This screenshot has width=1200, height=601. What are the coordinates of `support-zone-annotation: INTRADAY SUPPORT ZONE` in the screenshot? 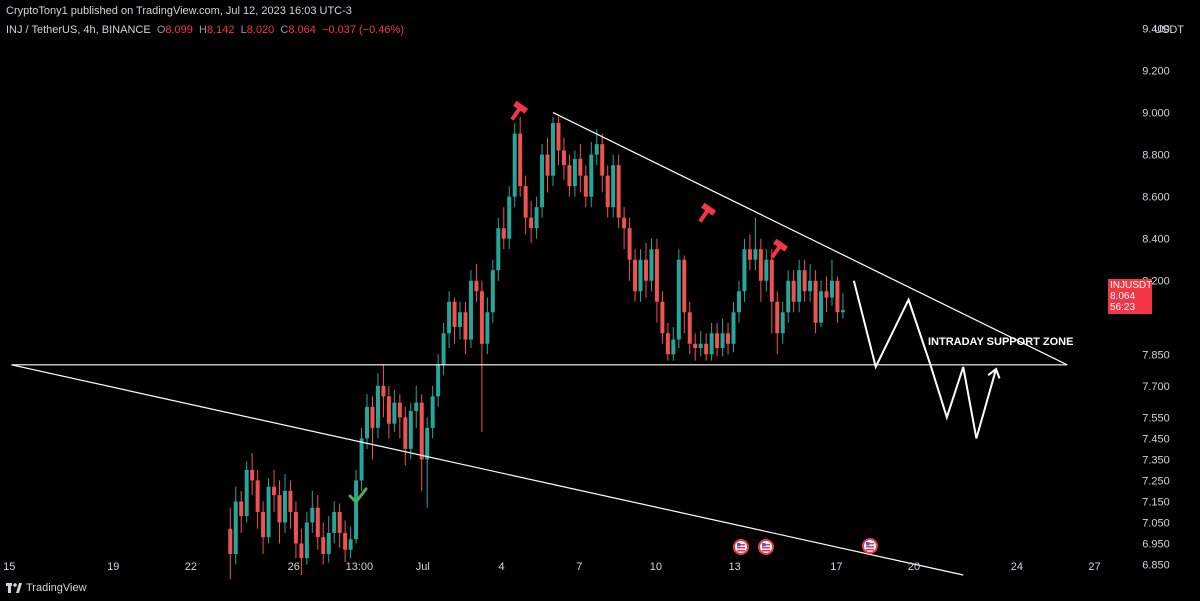 It's located at (1000, 342).